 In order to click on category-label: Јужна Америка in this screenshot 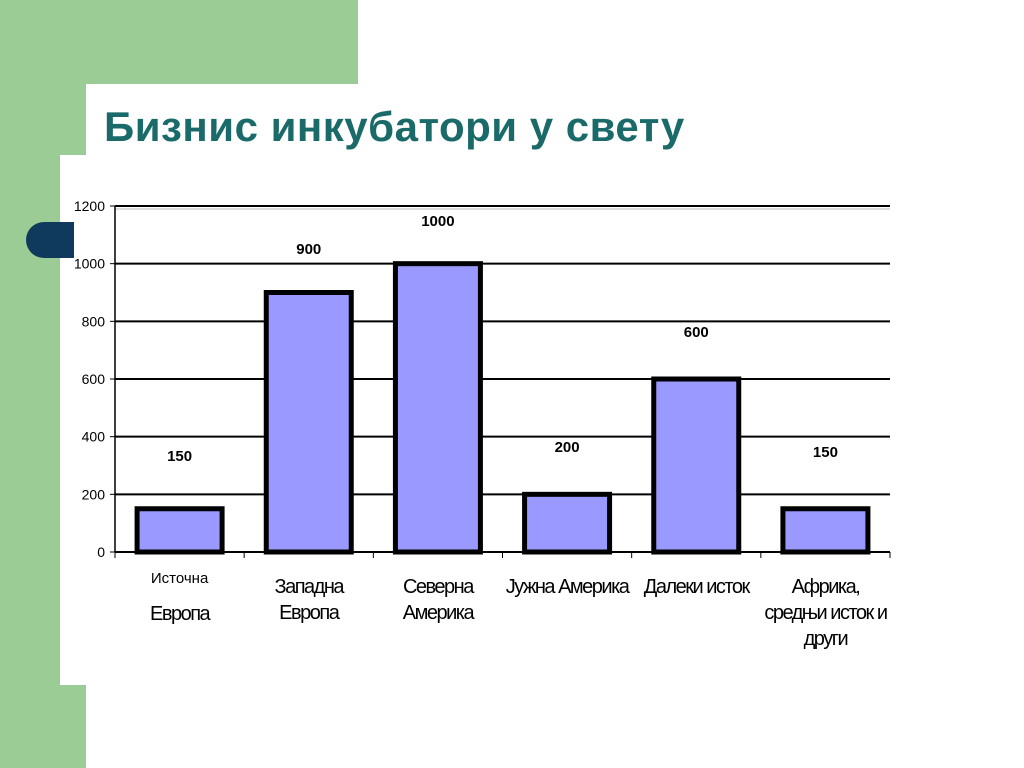, I will do `click(568, 587)`.